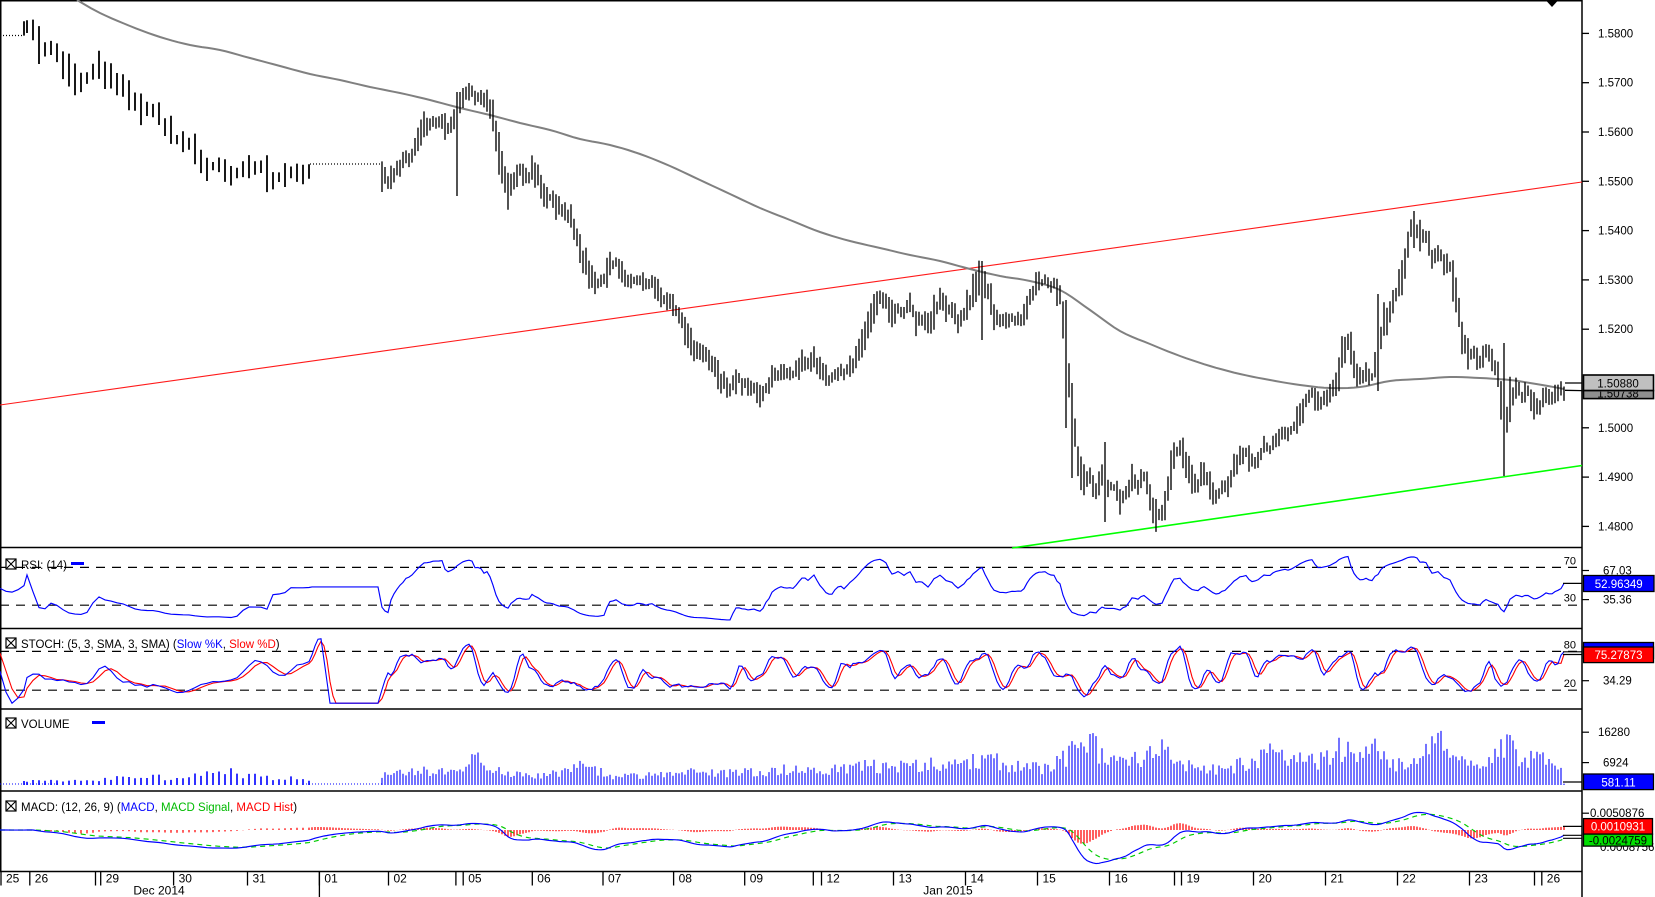 This screenshot has height=897, width=1655. What do you see at coordinates (1615, 133) in the screenshot?
I see `svg-text: 1.5600` at bounding box center [1615, 133].